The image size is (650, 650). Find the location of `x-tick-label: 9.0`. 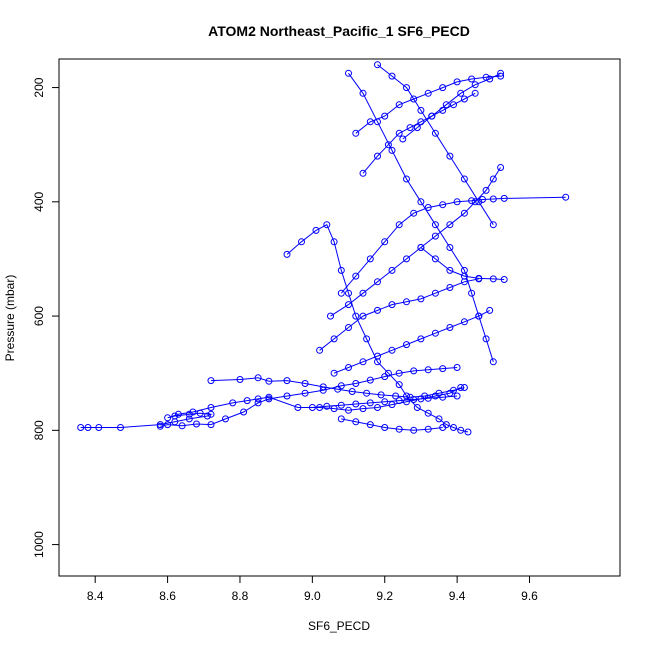

x-tick-label: 9.0 is located at coordinates (312, 596).